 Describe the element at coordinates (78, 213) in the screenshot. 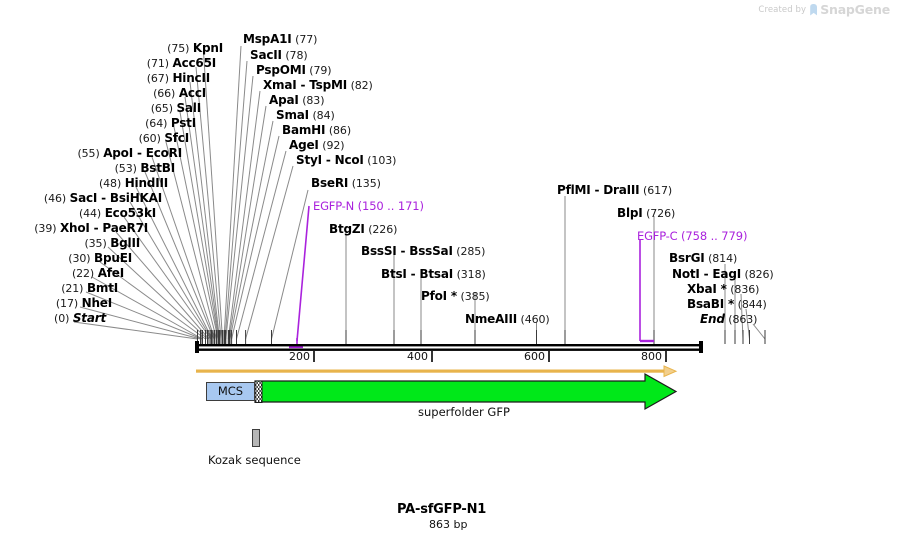

I see `enzyme-label-eco53ki: (44) Eco53kI` at that location.